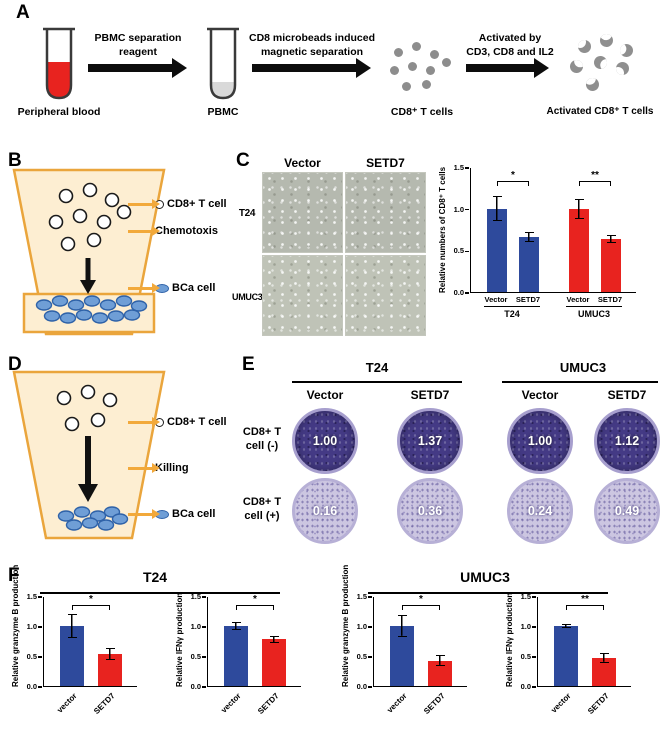  I want to click on panel-d-label: D, so click(15, 364).